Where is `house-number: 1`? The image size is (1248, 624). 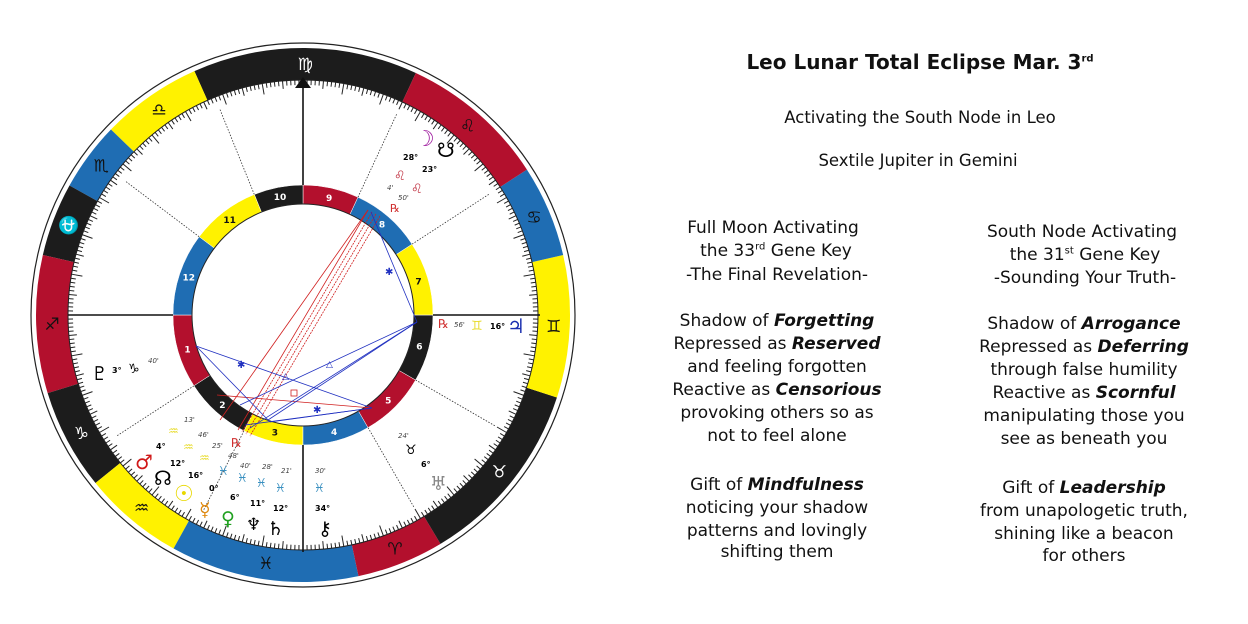
house-number: 1 is located at coordinates (187, 351).